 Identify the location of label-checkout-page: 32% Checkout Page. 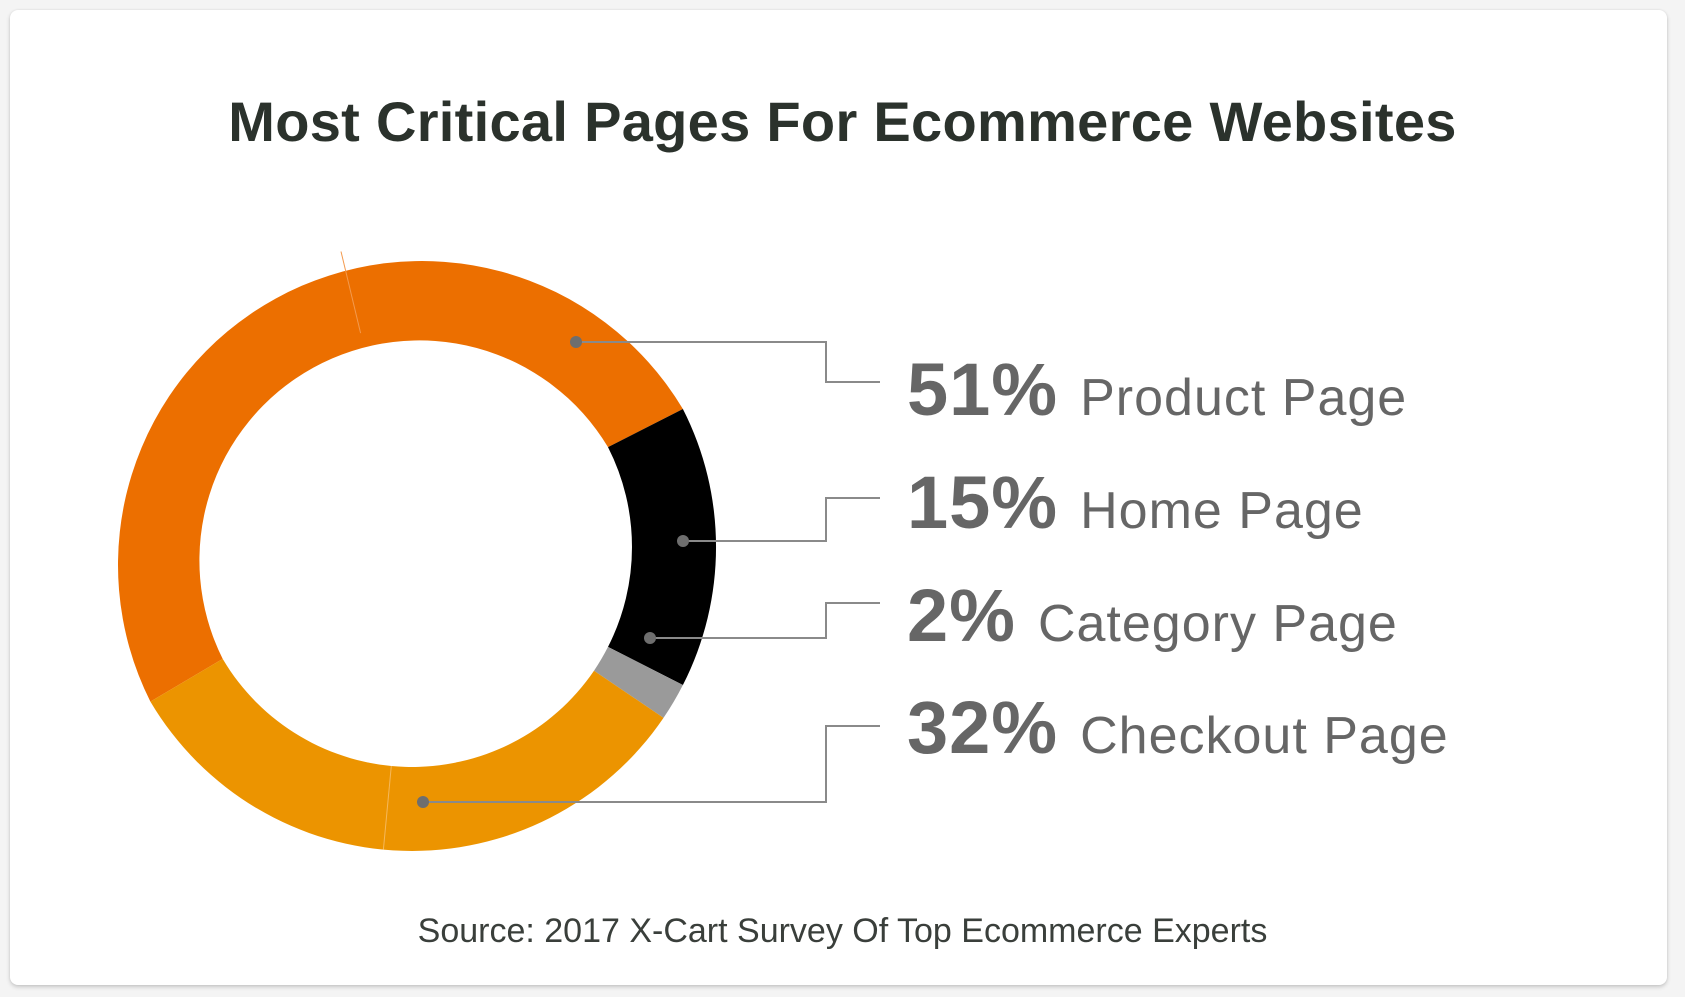
(1178, 728).